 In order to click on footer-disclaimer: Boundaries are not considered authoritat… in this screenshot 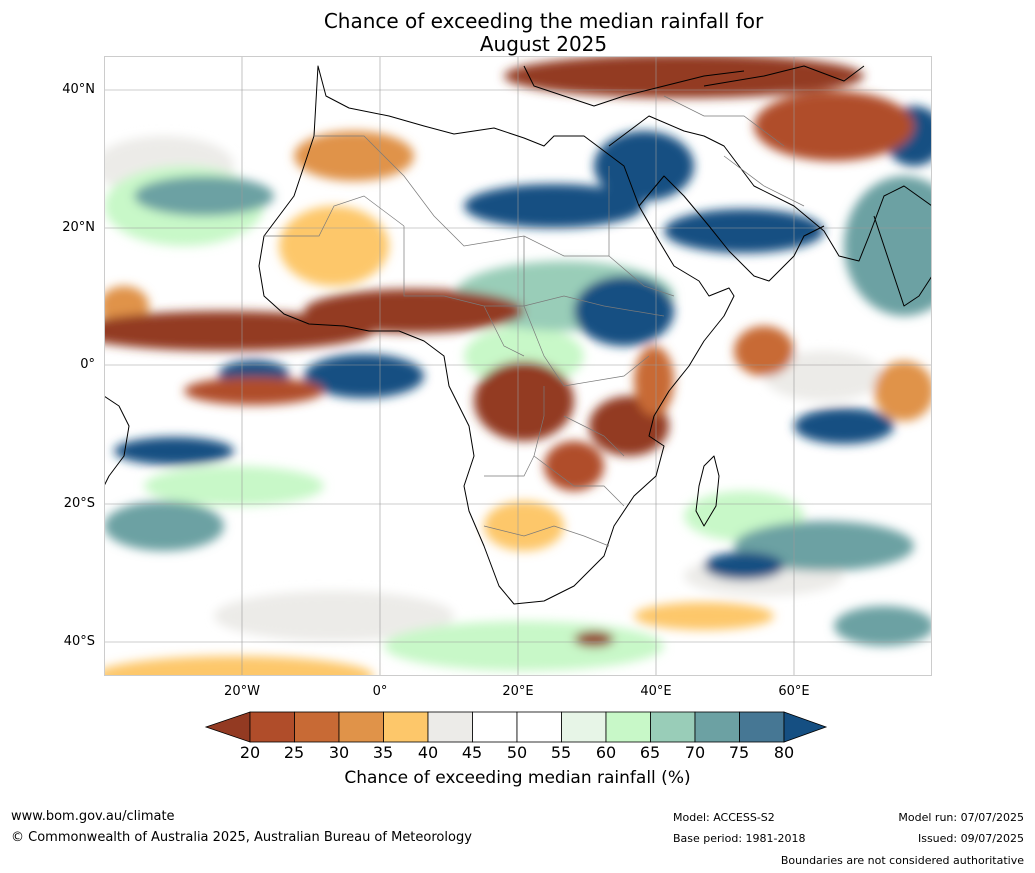, I will do `click(902, 860)`.